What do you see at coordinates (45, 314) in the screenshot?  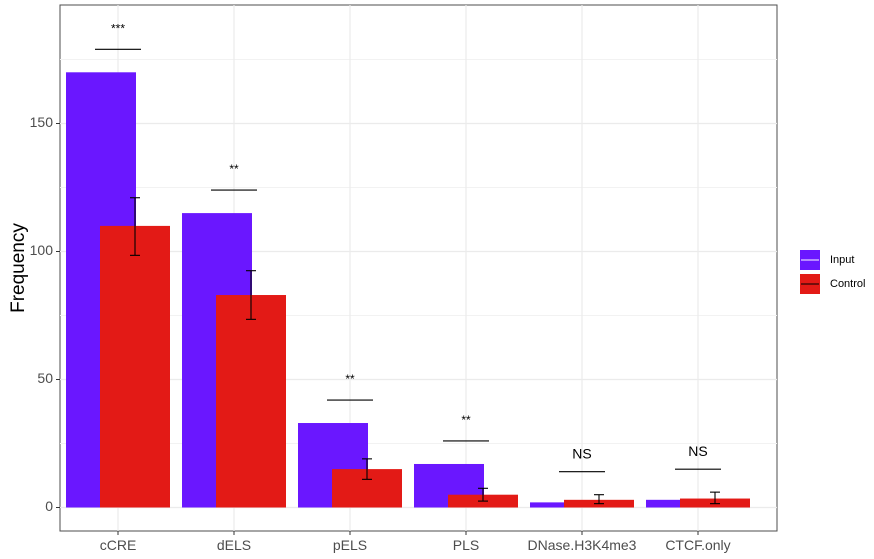 I see `y-axis: 0 50 100 150` at bounding box center [45, 314].